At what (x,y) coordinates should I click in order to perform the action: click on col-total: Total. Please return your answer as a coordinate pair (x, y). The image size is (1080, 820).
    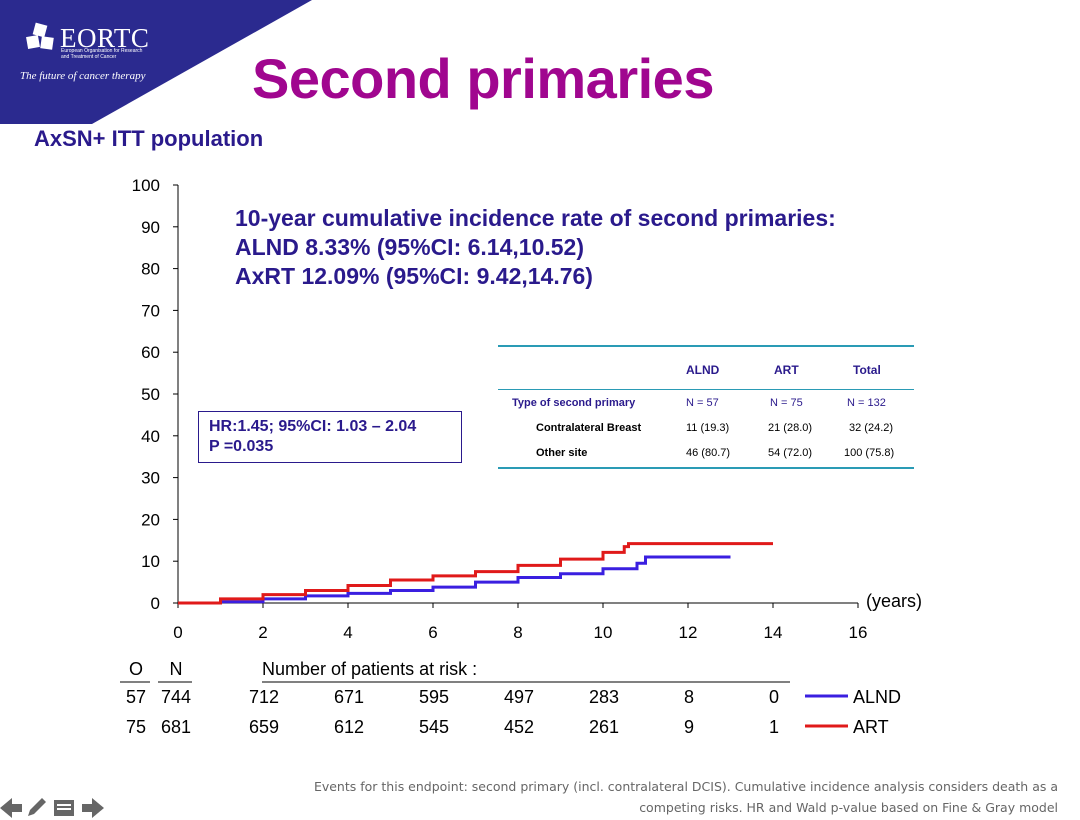
    Looking at the image, I should click on (867, 370).